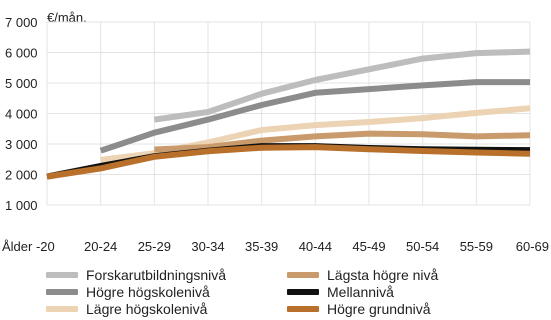 The image size is (551, 320). Describe the element at coordinates (21, 175) in the screenshot. I see `y-tick-label: 2 000` at that location.